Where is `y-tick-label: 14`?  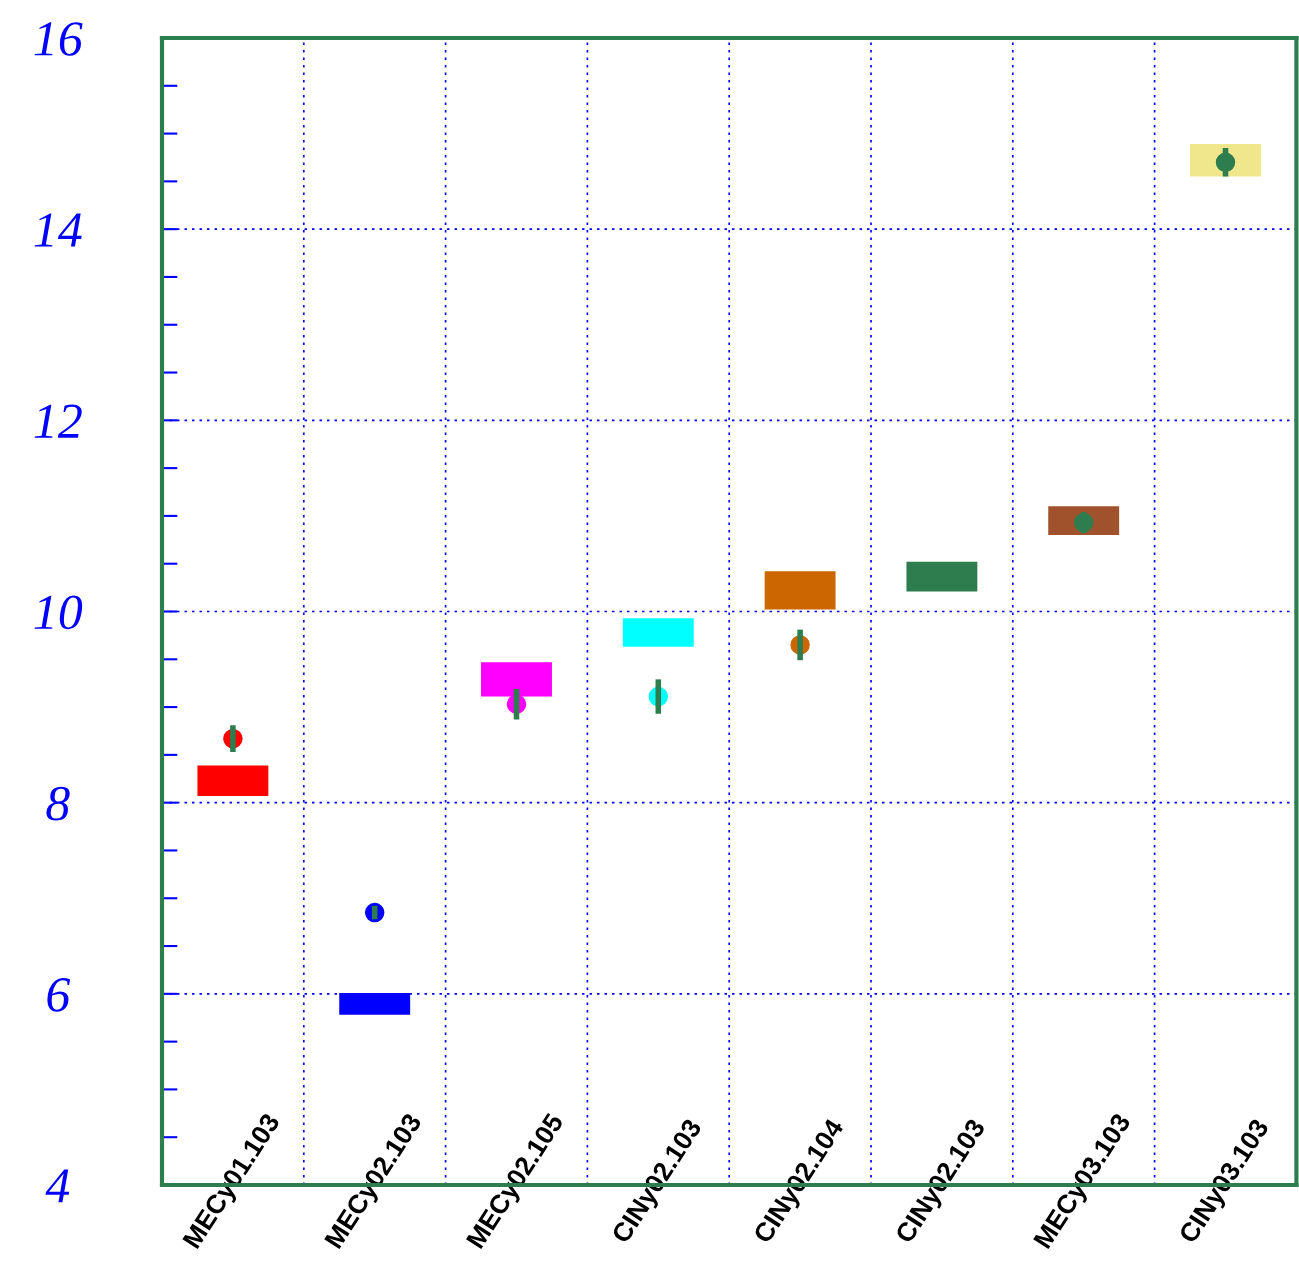
y-tick-label: 14 is located at coordinates (58, 230).